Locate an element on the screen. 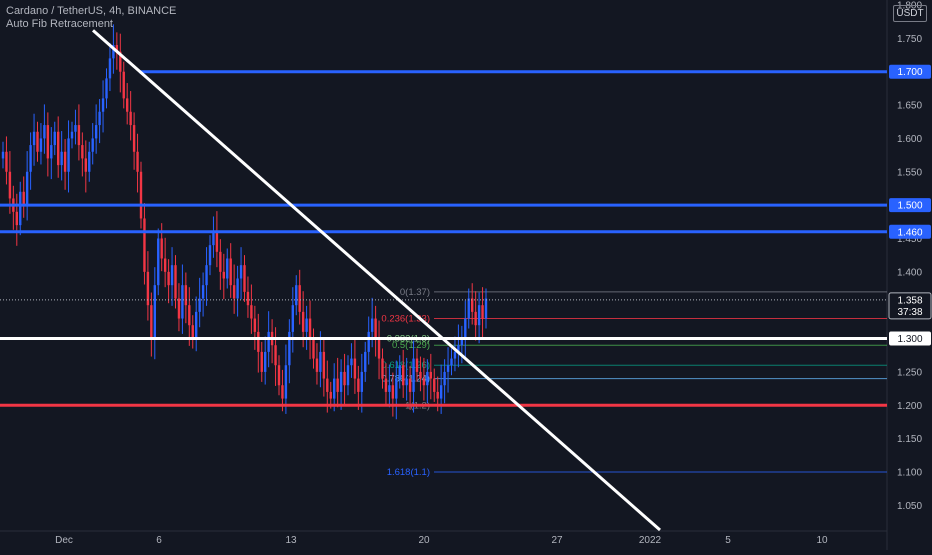  current-price-countdown: 37:38 is located at coordinates (909, 312).